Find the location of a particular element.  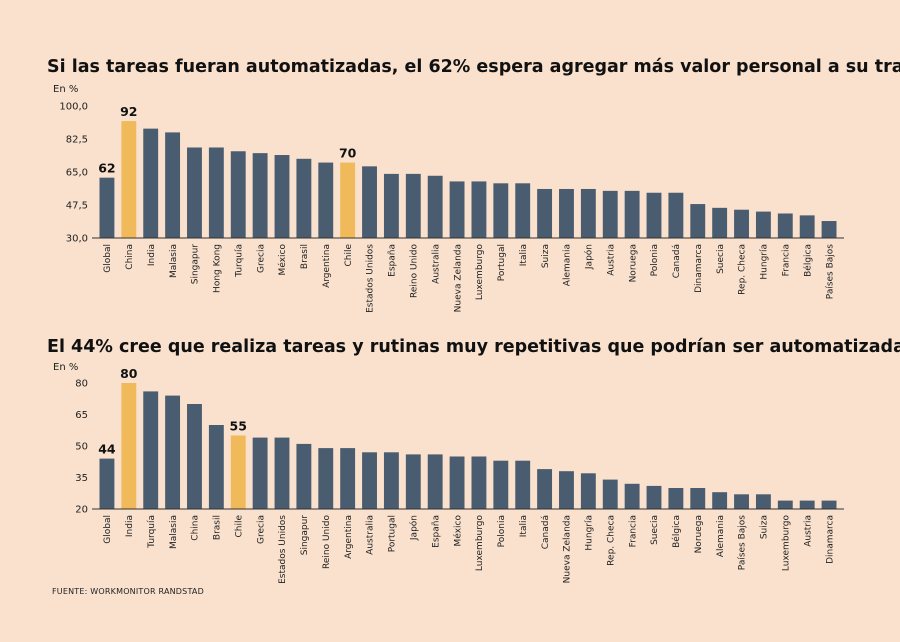

bar-grecia is located at coordinates (260, 195).